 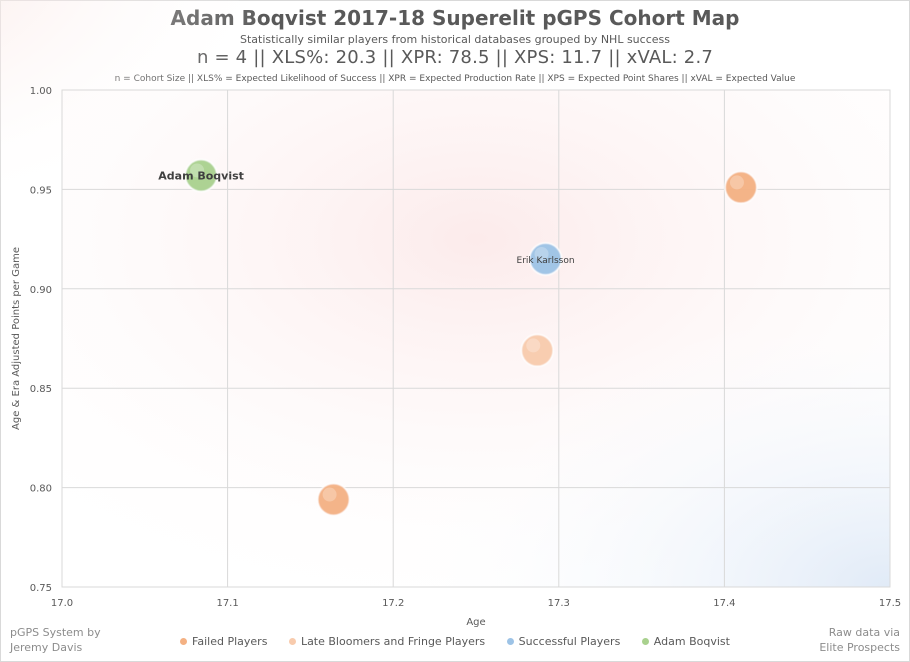 I want to click on legend-late-bloomers: Late Bloomers and Fringe Players, so click(x=387, y=641).